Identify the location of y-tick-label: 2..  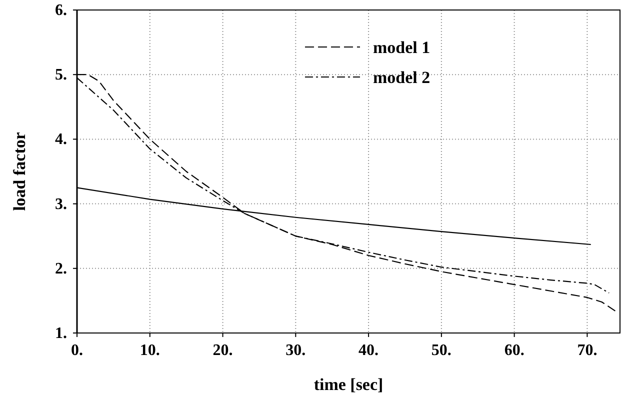
(61, 269).